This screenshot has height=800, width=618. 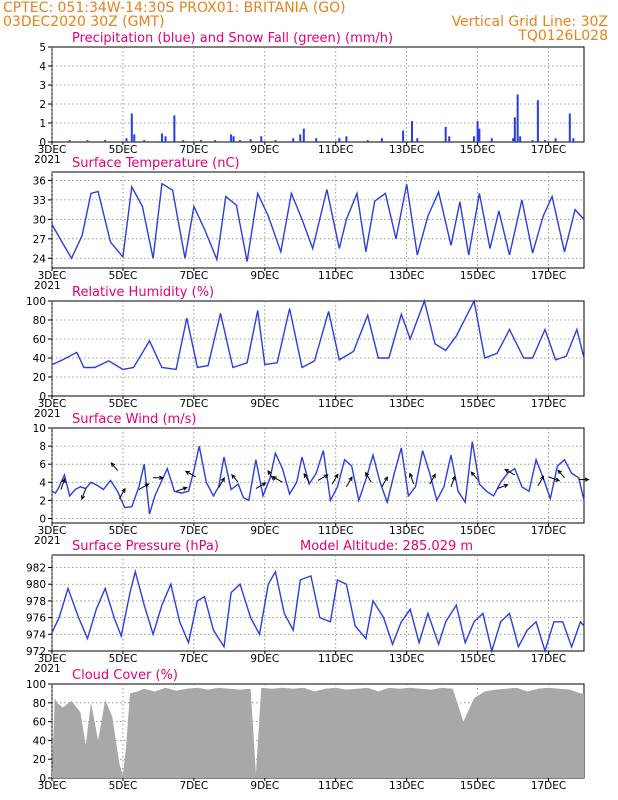 What do you see at coordinates (477, 276) in the screenshot?
I see `temperature-xtick-label: 15DEC` at bounding box center [477, 276].